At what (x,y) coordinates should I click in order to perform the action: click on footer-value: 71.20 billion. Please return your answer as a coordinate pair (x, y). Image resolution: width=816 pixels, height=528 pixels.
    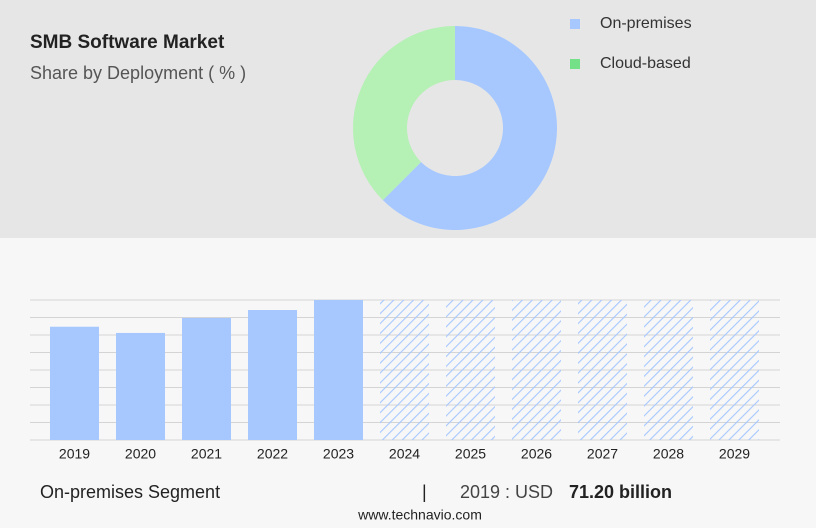
    Looking at the image, I should click on (620, 492).